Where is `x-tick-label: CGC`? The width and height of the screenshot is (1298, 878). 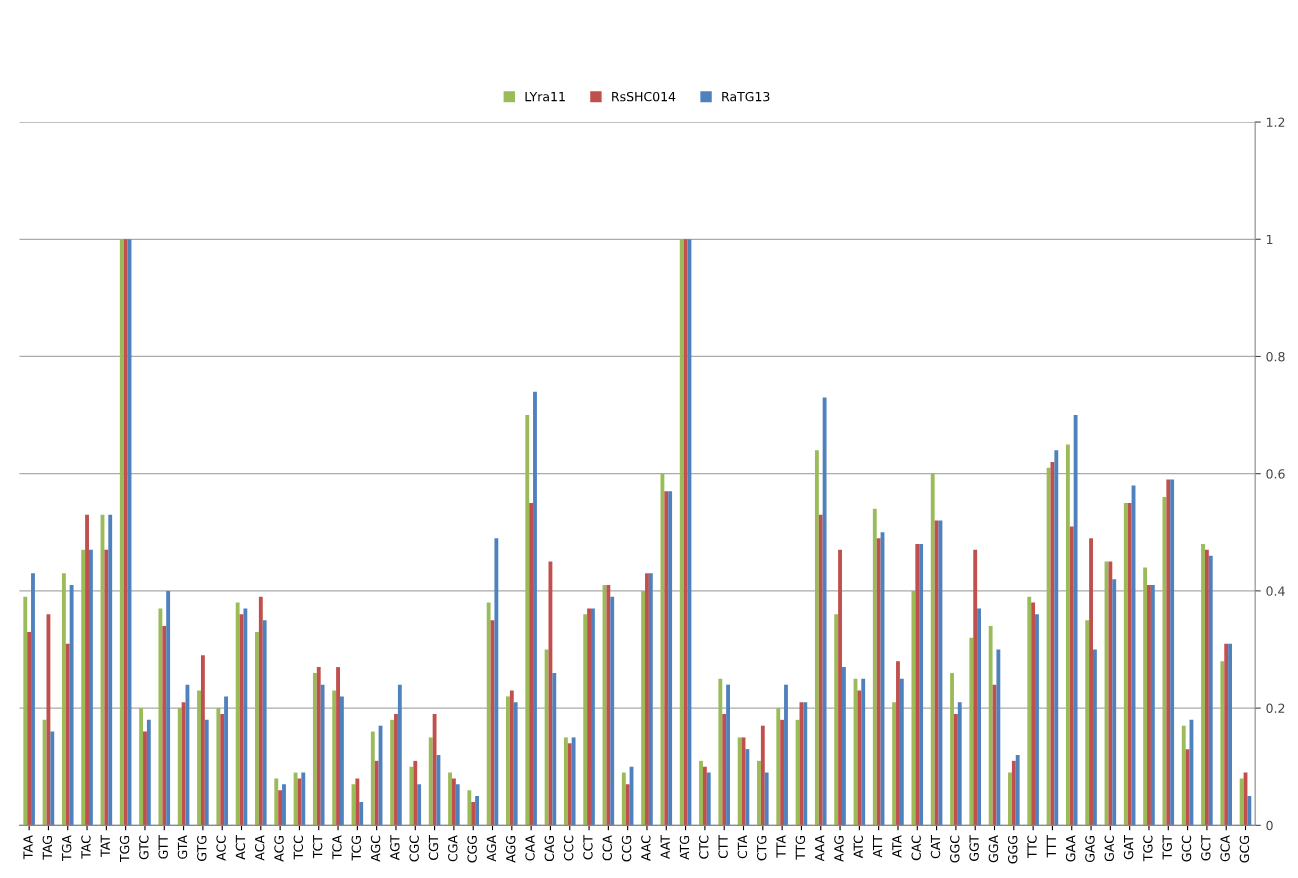
x-tick-label: CGC is located at coordinates (414, 848).